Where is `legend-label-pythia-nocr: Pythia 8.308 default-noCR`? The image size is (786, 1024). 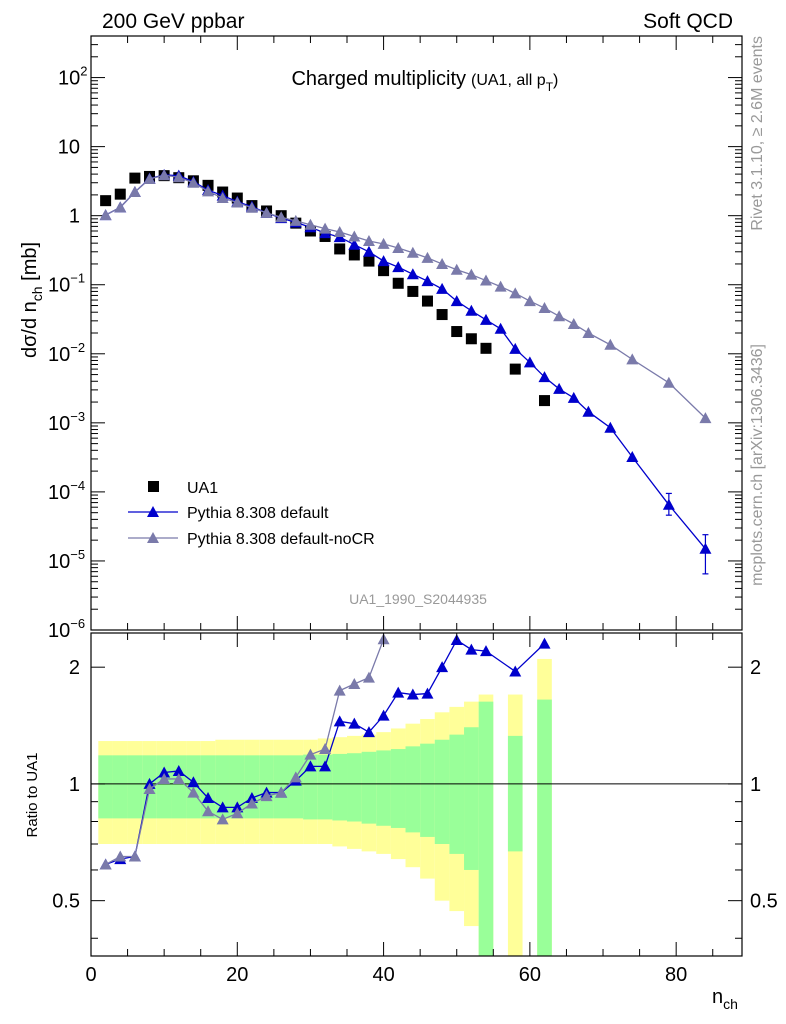 legend-label-pythia-nocr: Pythia 8.308 default-noCR is located at coordinates (281, 539).